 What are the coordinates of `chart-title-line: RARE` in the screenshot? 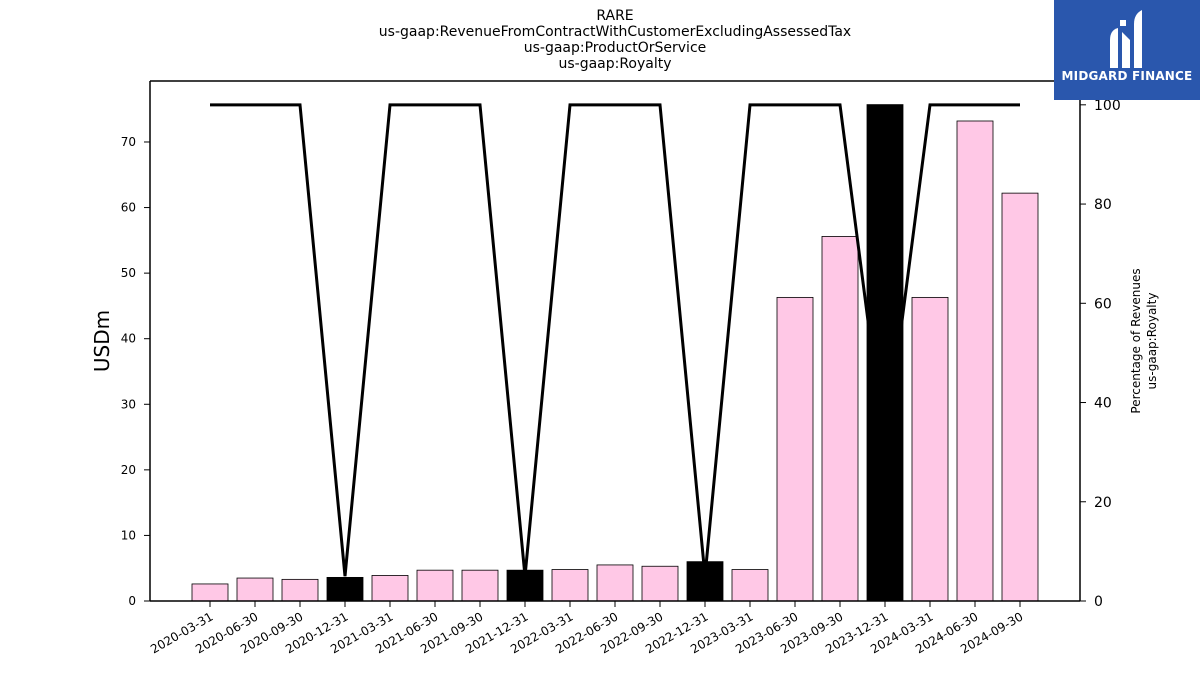 It's located at (614, 16).